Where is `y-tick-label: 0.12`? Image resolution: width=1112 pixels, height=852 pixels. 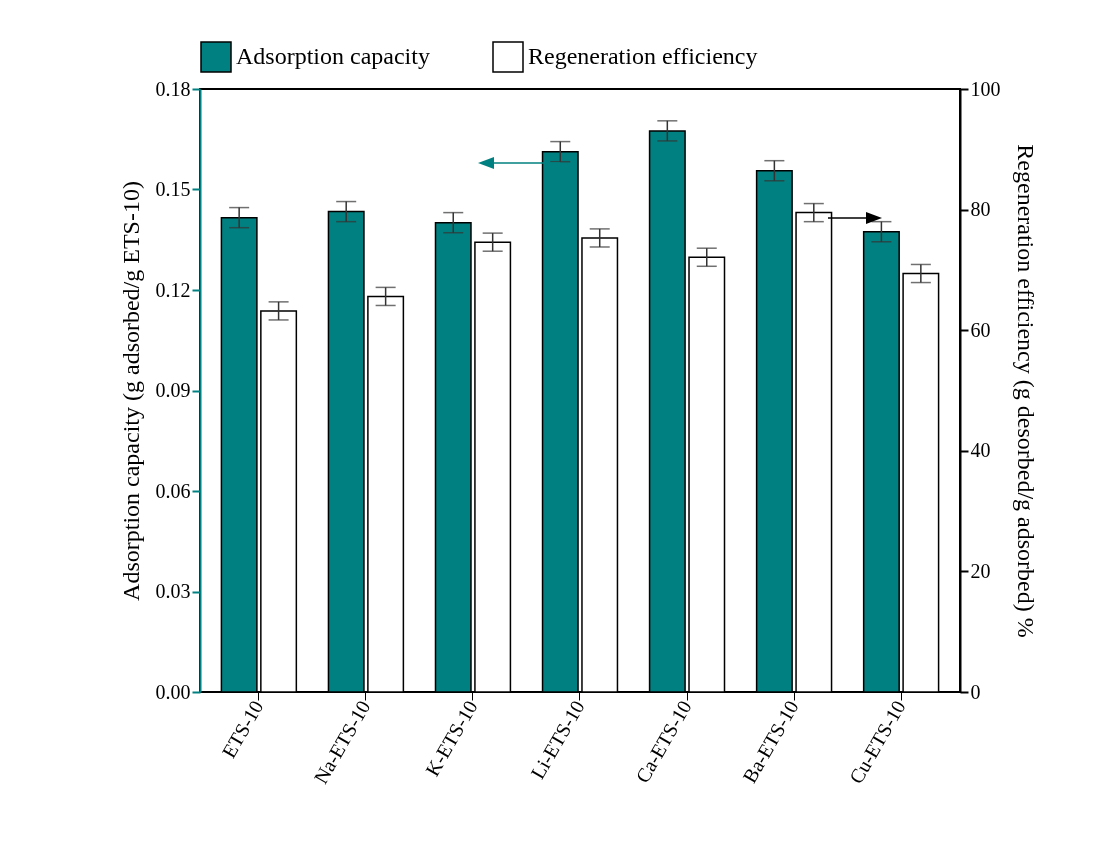 y-tick-label: 0.12 is located at coordinates (173, 289).